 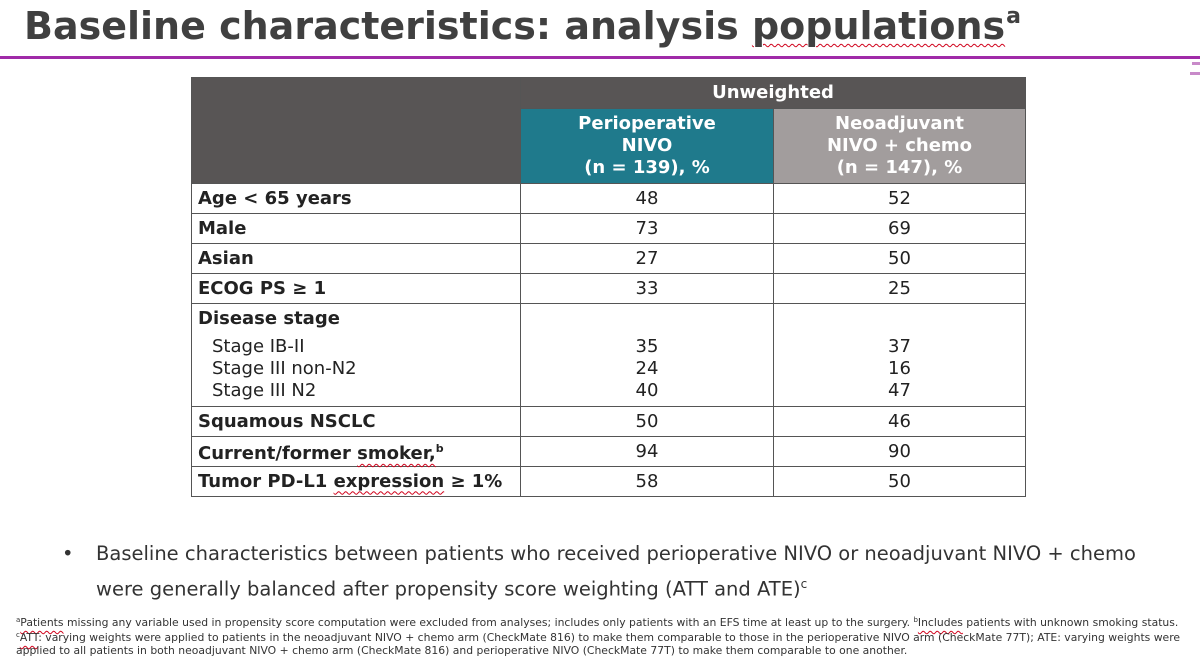 I want to click on disease-stage-perioperative: 35 24 40, so click(x=647, y=355).